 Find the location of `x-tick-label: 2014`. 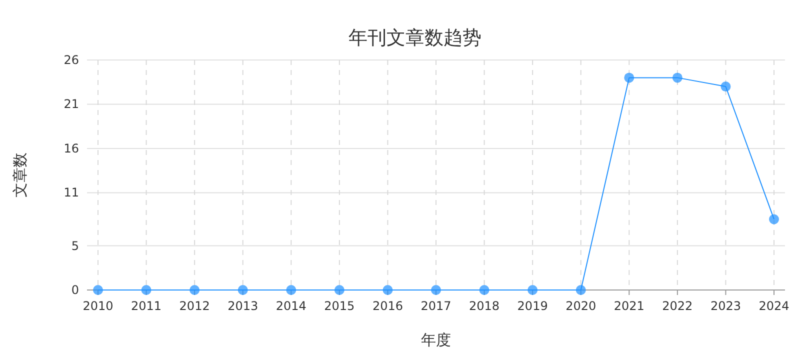

x-tick-label: 2014 is located at coordinates (291, 306).